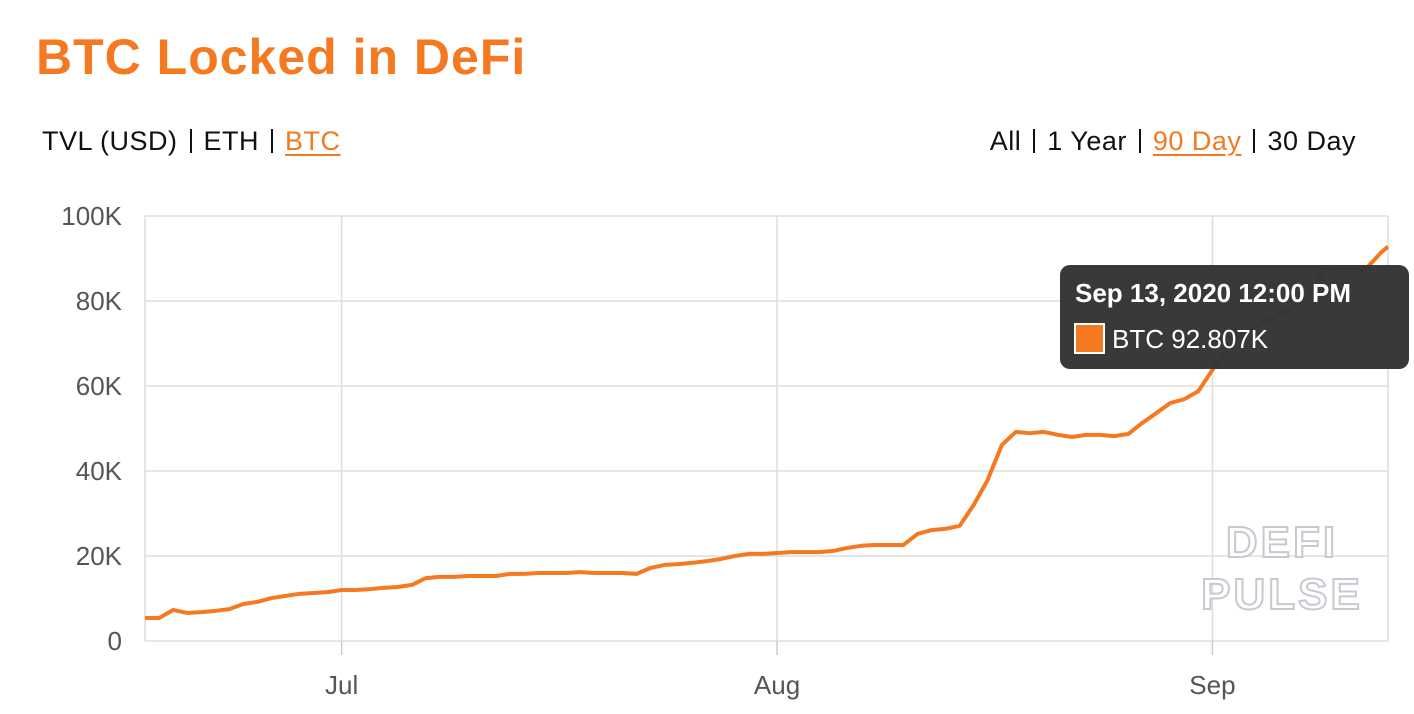 The image size is (1414, 714). I want to click on tooltip-swatch, so click(1089, 338).